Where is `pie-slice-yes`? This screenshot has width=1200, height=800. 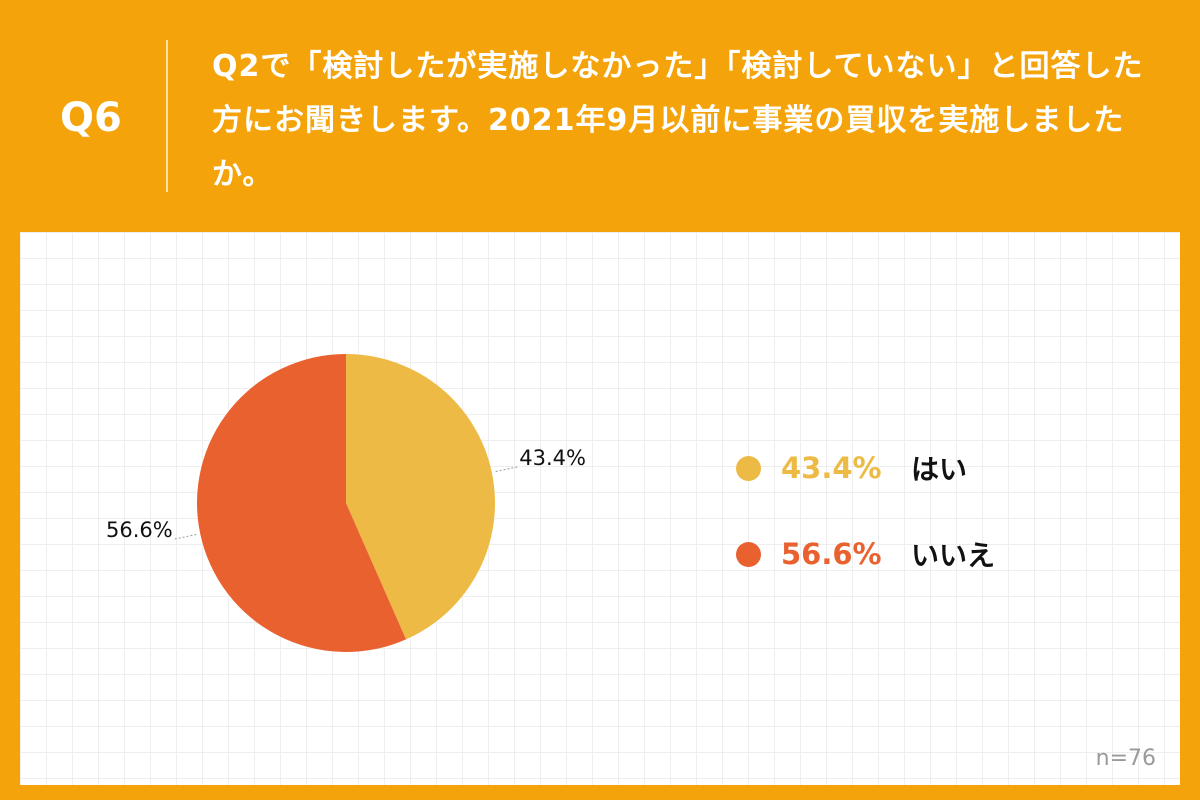 pie-slice-yes is located at coordinates (420, 497).